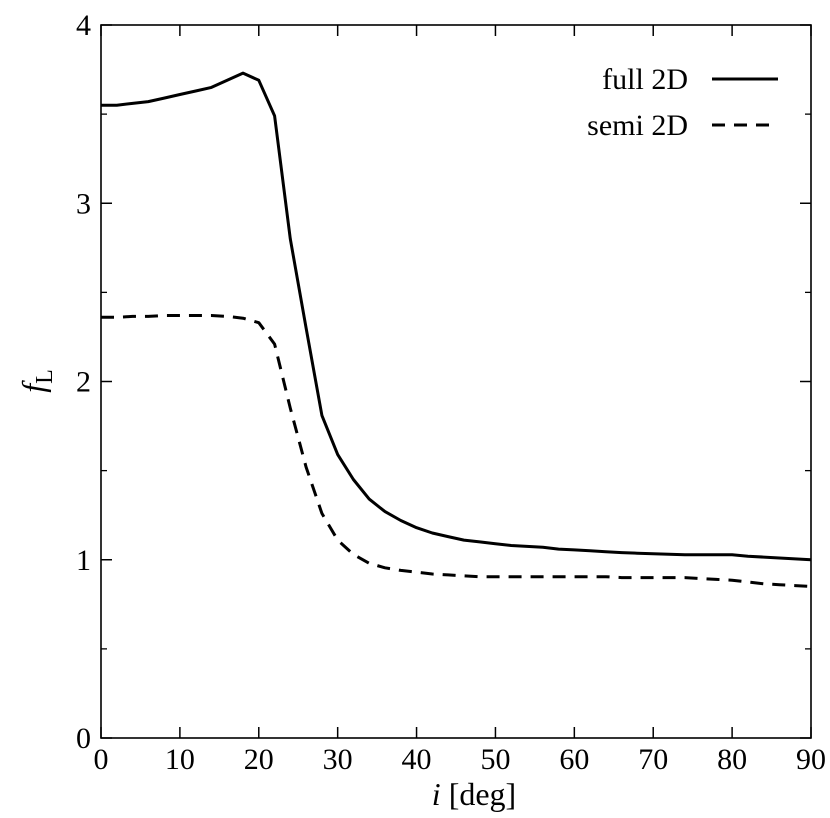 The image size is (830, 818). What do you see at coordinates (45, 376) in the screenshot?
I see `y-axis-subscript: L` at bounding box center [45, 376].